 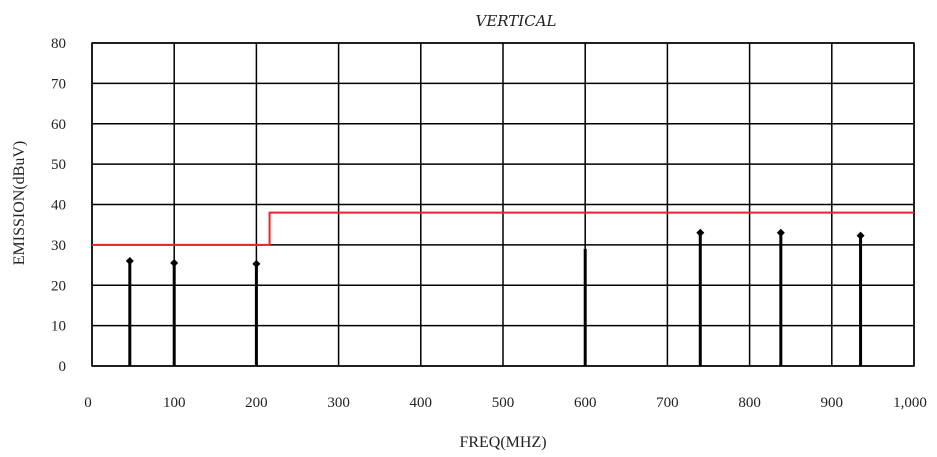 What do you see at coordinates (174, 403) in the screenshot?
I see `x-tick-label: 100` at bounding box center [174, 403].